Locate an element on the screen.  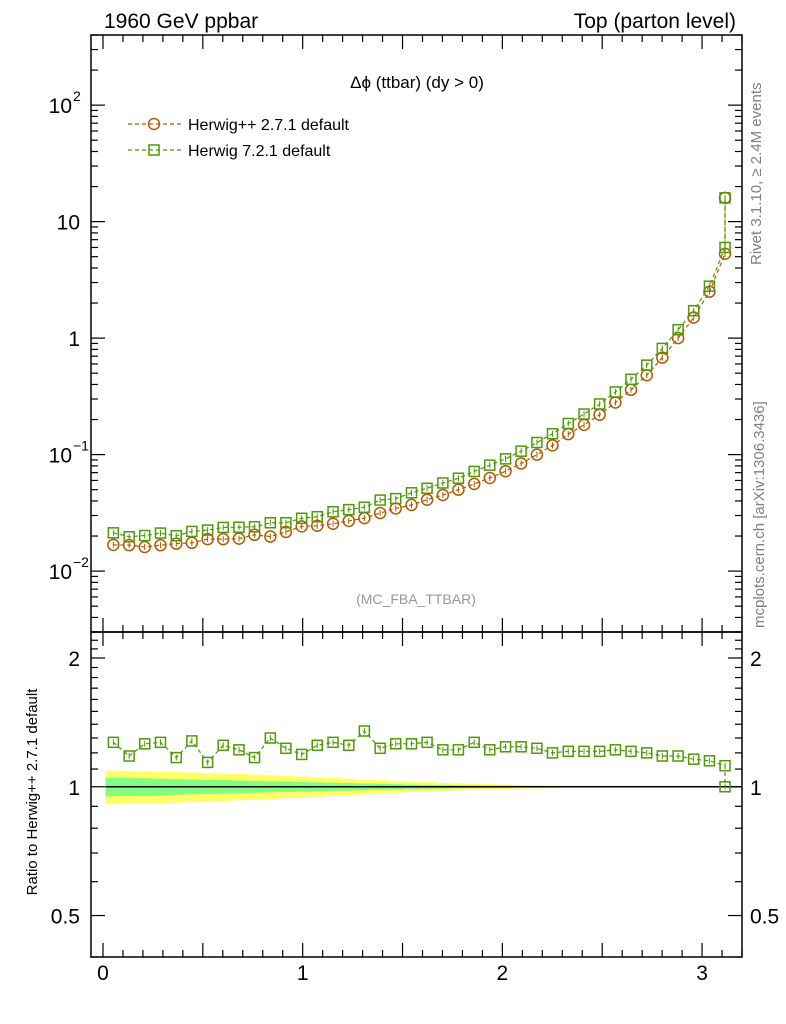
x-tick-label: 0 is located at coordinates (103, 973).